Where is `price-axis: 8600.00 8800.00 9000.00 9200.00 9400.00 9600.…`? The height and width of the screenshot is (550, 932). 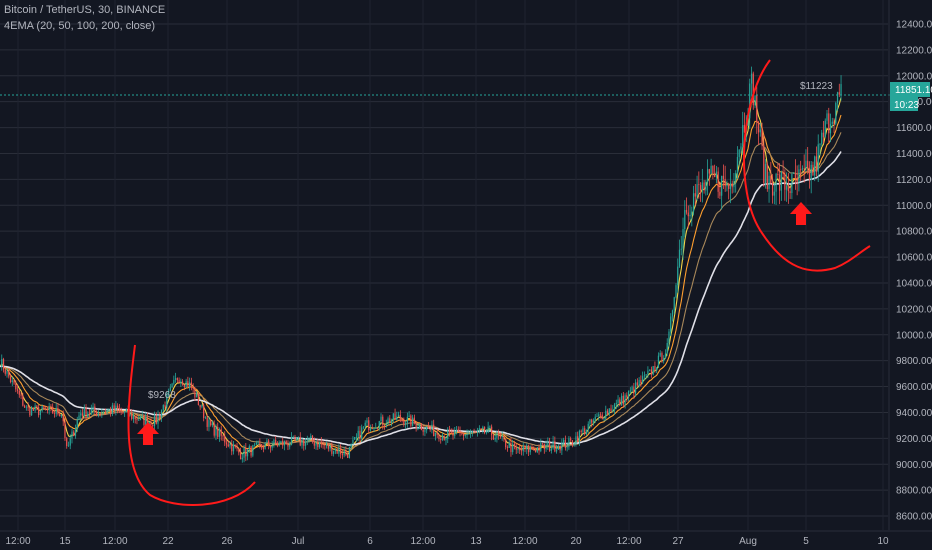 price-axis: 8600.00 8800.00 9000.00 9200.00 9400.00 9600.… is located at coordinates (910, 265).